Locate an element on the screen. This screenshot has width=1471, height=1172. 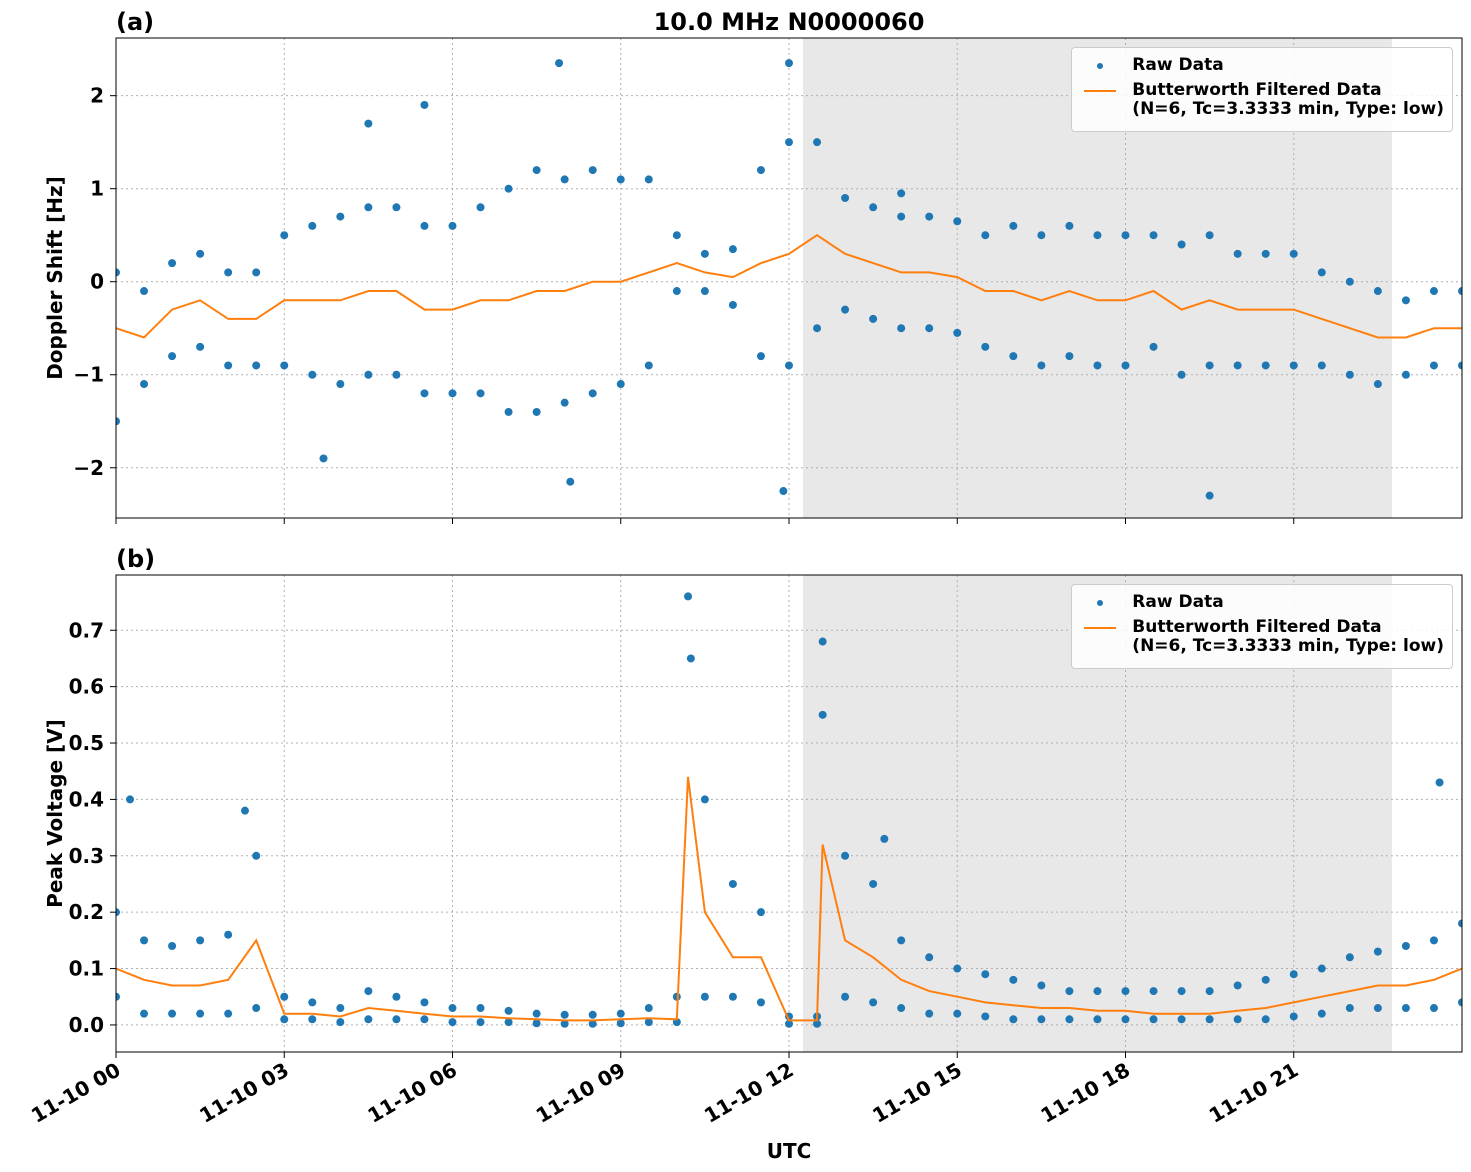
x-tick-label: 11-10 12 is located at coordinates (749, 1093).